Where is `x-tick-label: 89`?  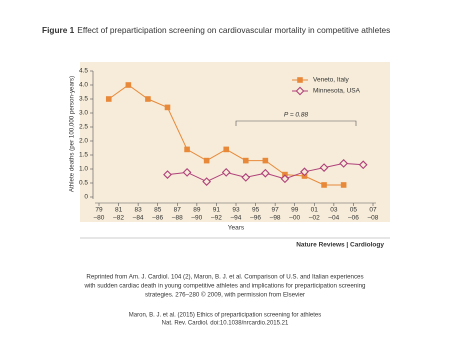 x-tick-label: 89 is located at coordinates (197, 210).